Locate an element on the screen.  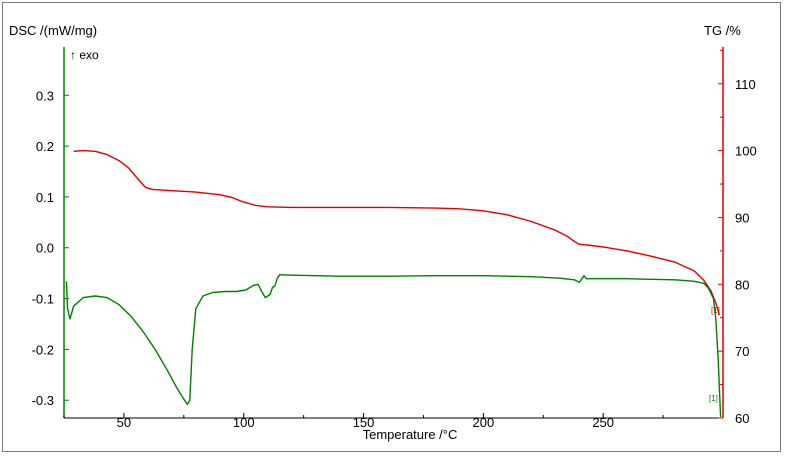
dsc-curve-marker: [1] is located at coordinates (713, 398).